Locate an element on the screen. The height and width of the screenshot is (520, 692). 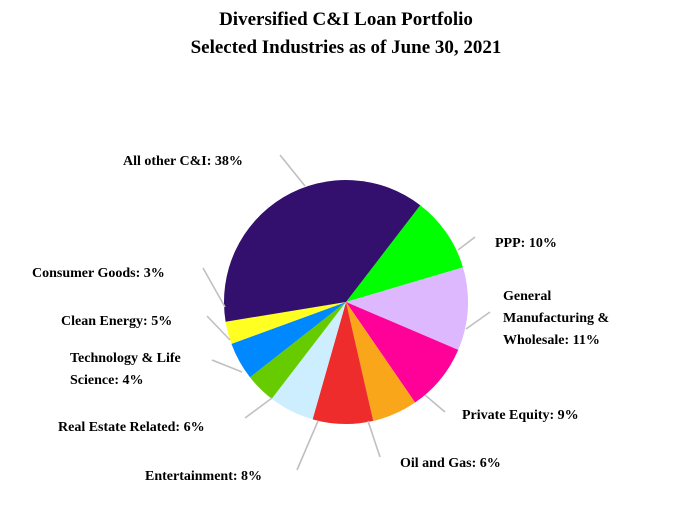
slice-label-all-other-candi: All other C&I: 38% is located at coordinates (183, 161).